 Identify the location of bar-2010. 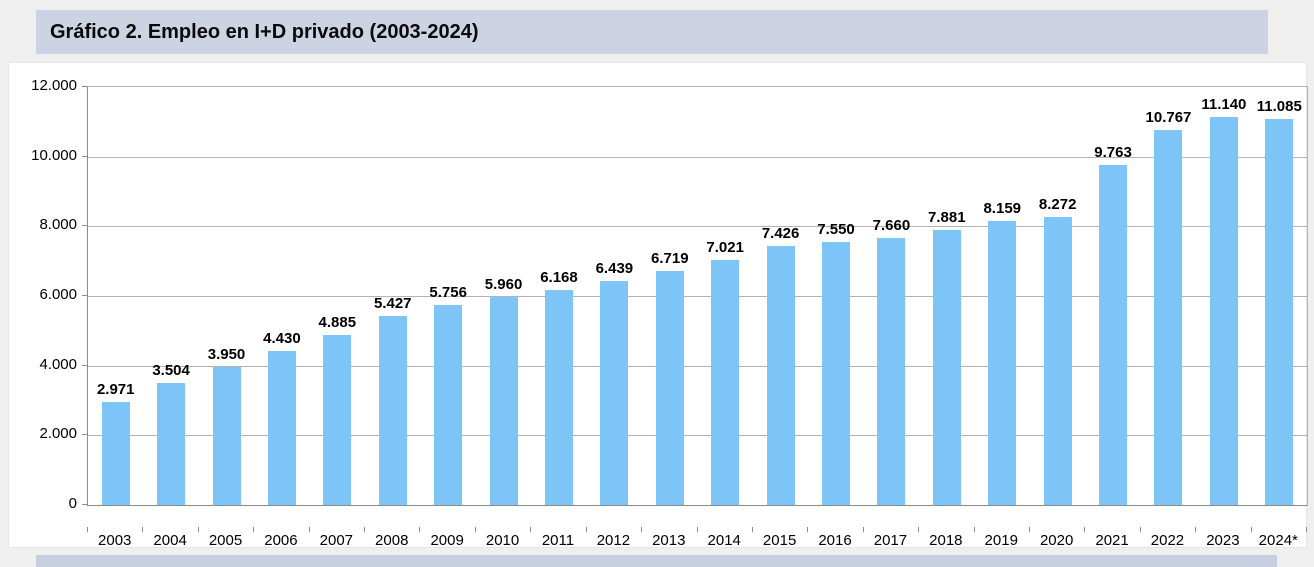
(503, 401).